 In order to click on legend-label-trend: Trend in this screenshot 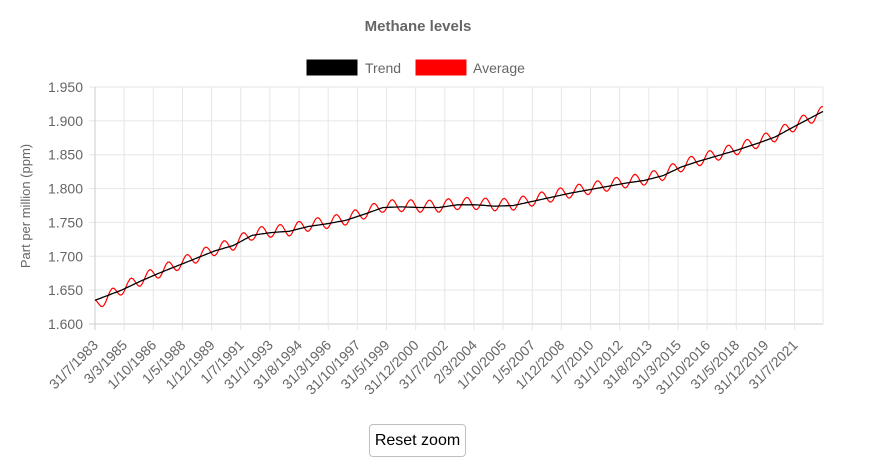, I will do `click(383, 68)`.